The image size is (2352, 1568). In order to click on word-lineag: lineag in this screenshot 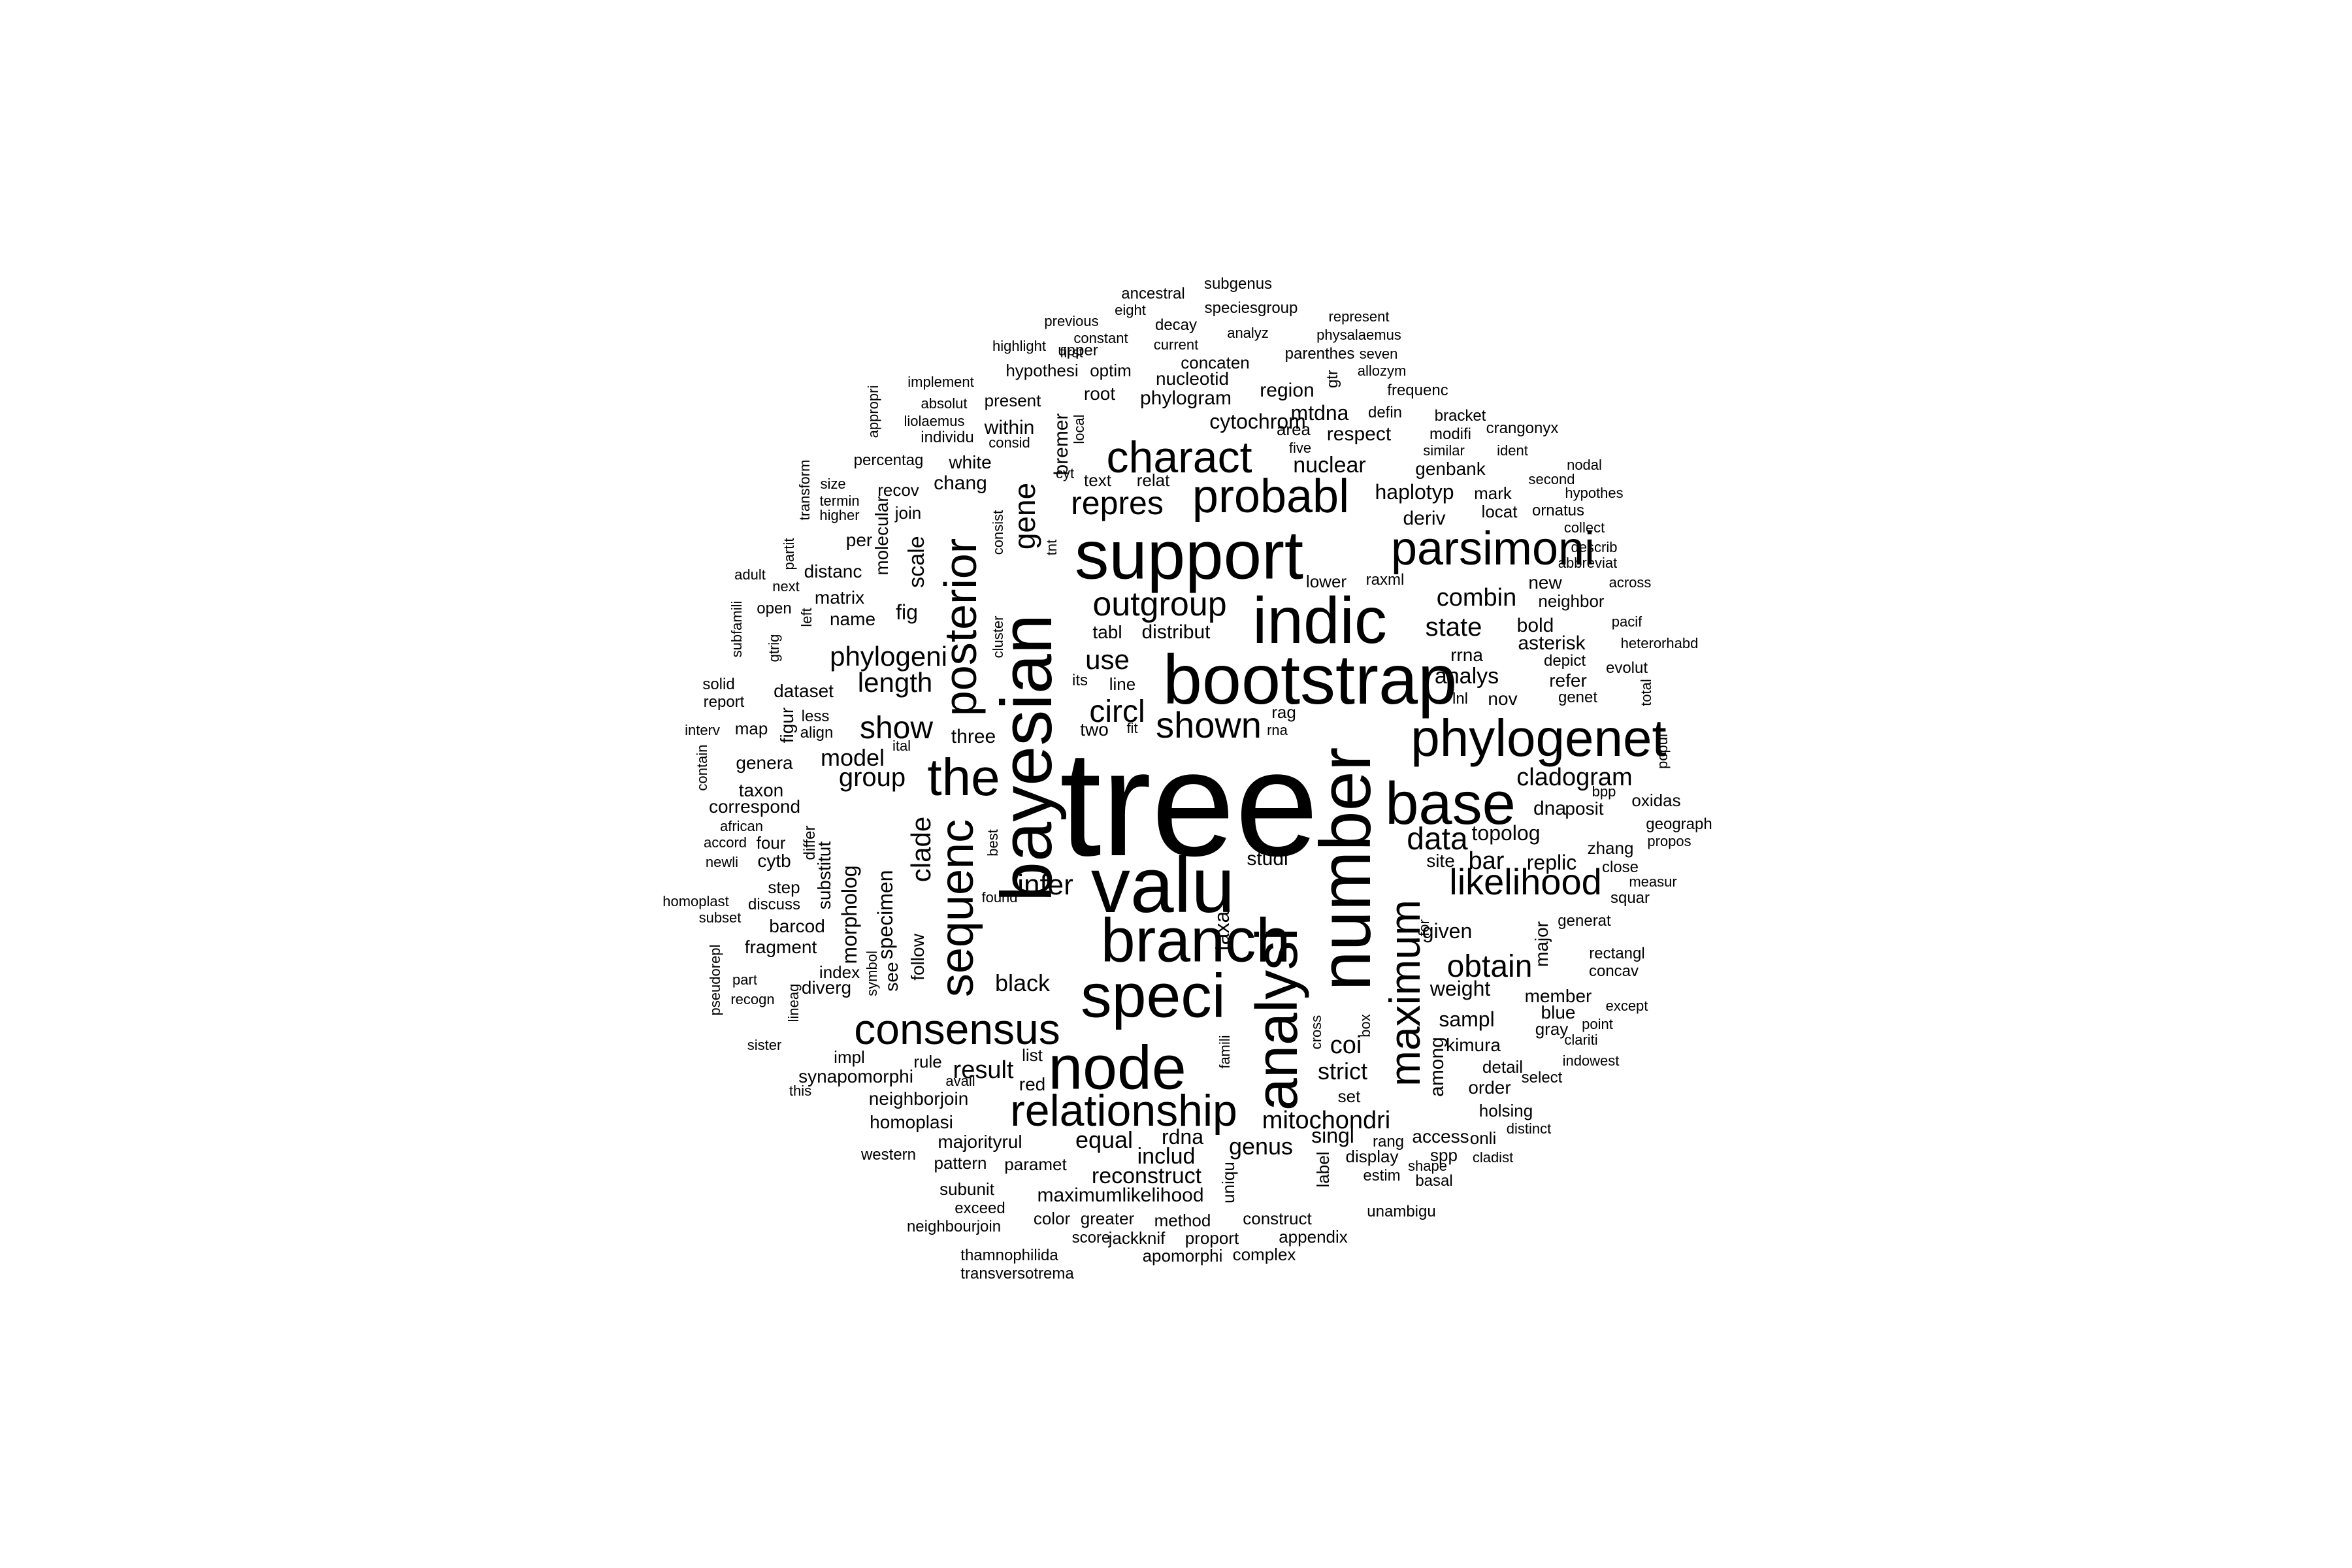, I will do `click(793, 1002)`.